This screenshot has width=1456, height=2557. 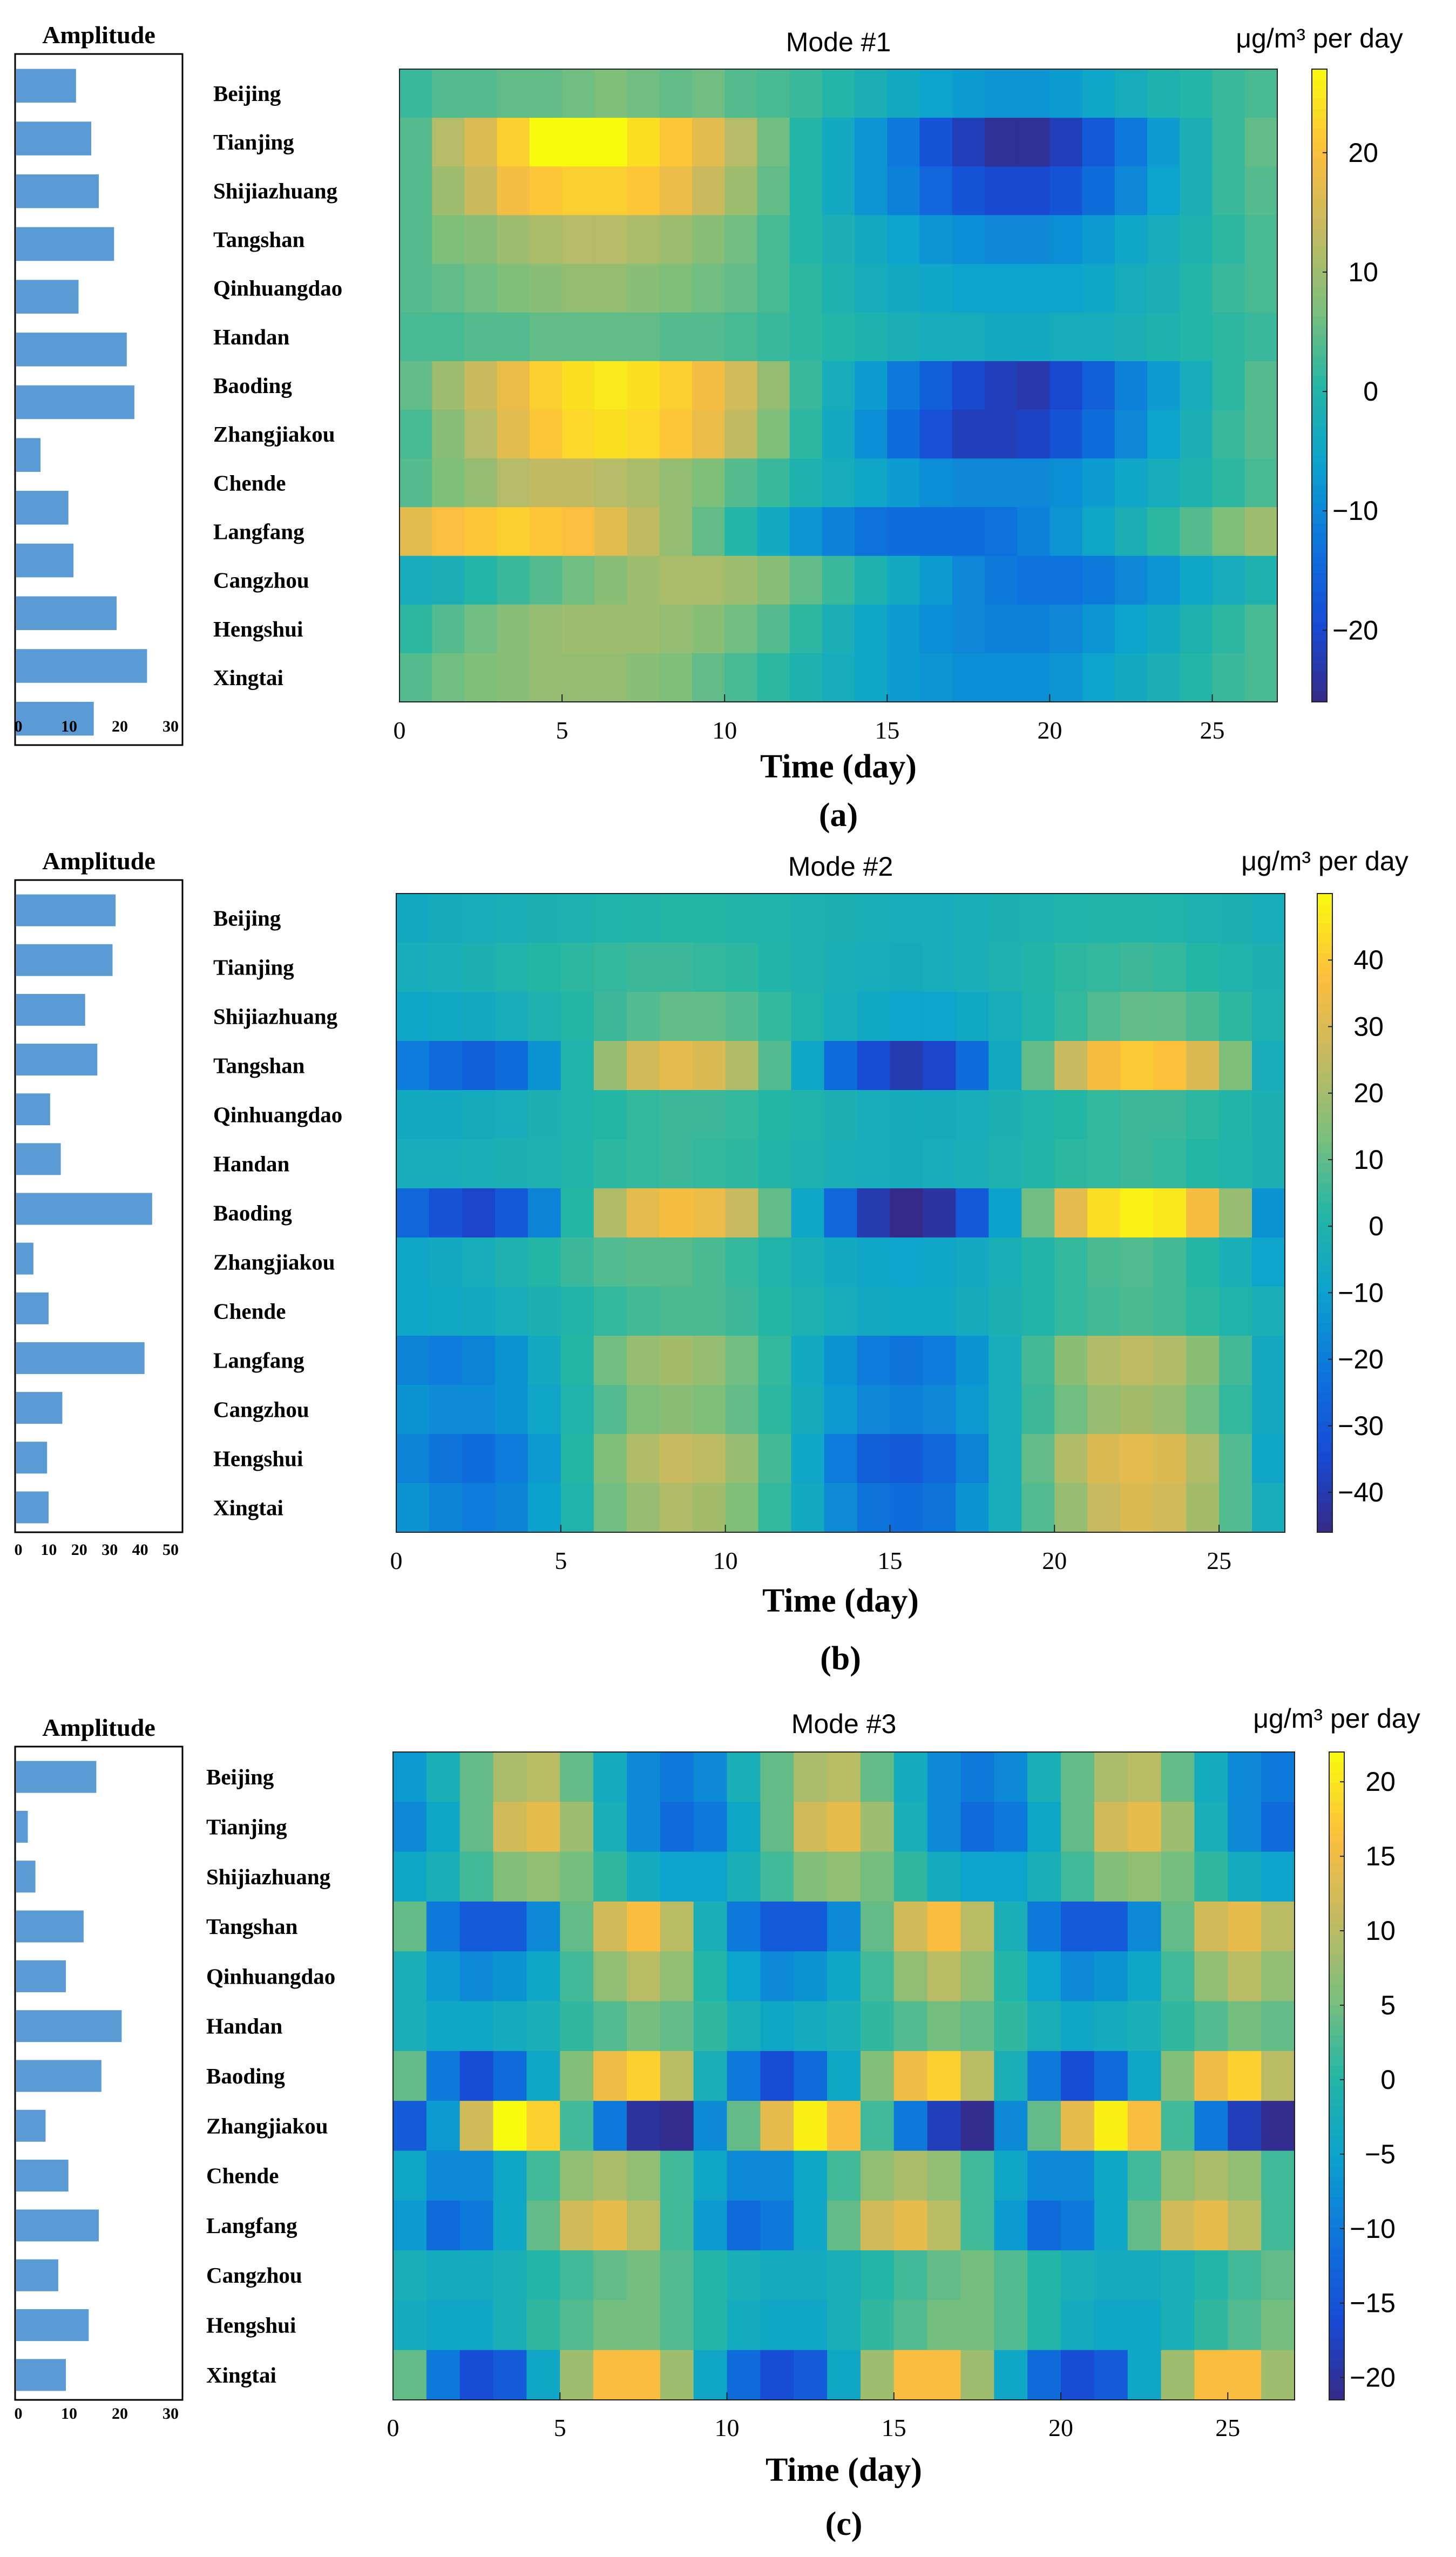 I want to click on city-label: Baoding, so click(x=252, y=1213).